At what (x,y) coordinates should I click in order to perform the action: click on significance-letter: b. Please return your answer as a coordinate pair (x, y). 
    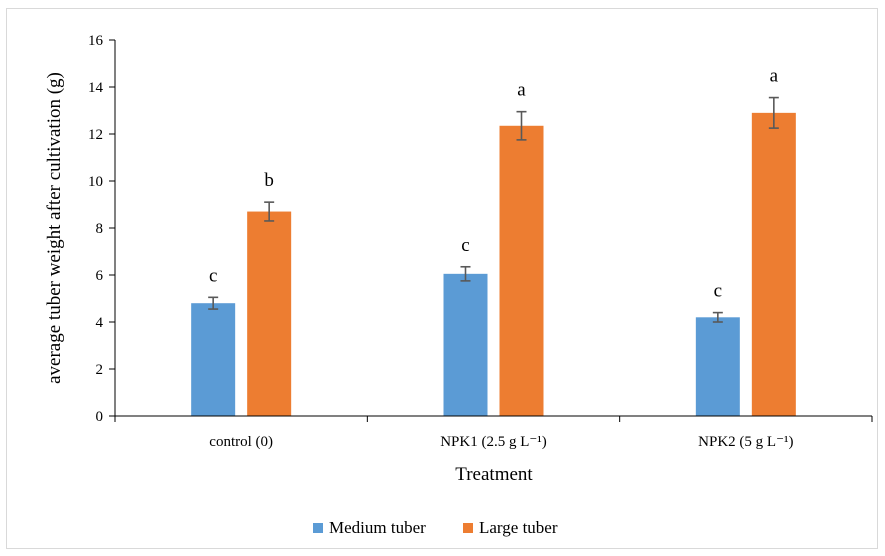
    Looking at the image, I should click on (269, 180).